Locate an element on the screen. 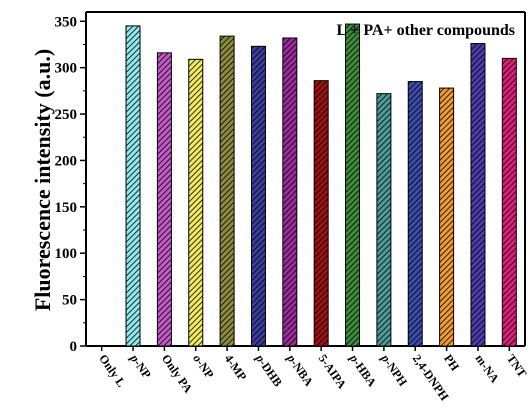 The width and height of the screenshot is (530, 415). y-axis-title: Fluorescence intensity (a.u.) is located at coordinates (42, 180).